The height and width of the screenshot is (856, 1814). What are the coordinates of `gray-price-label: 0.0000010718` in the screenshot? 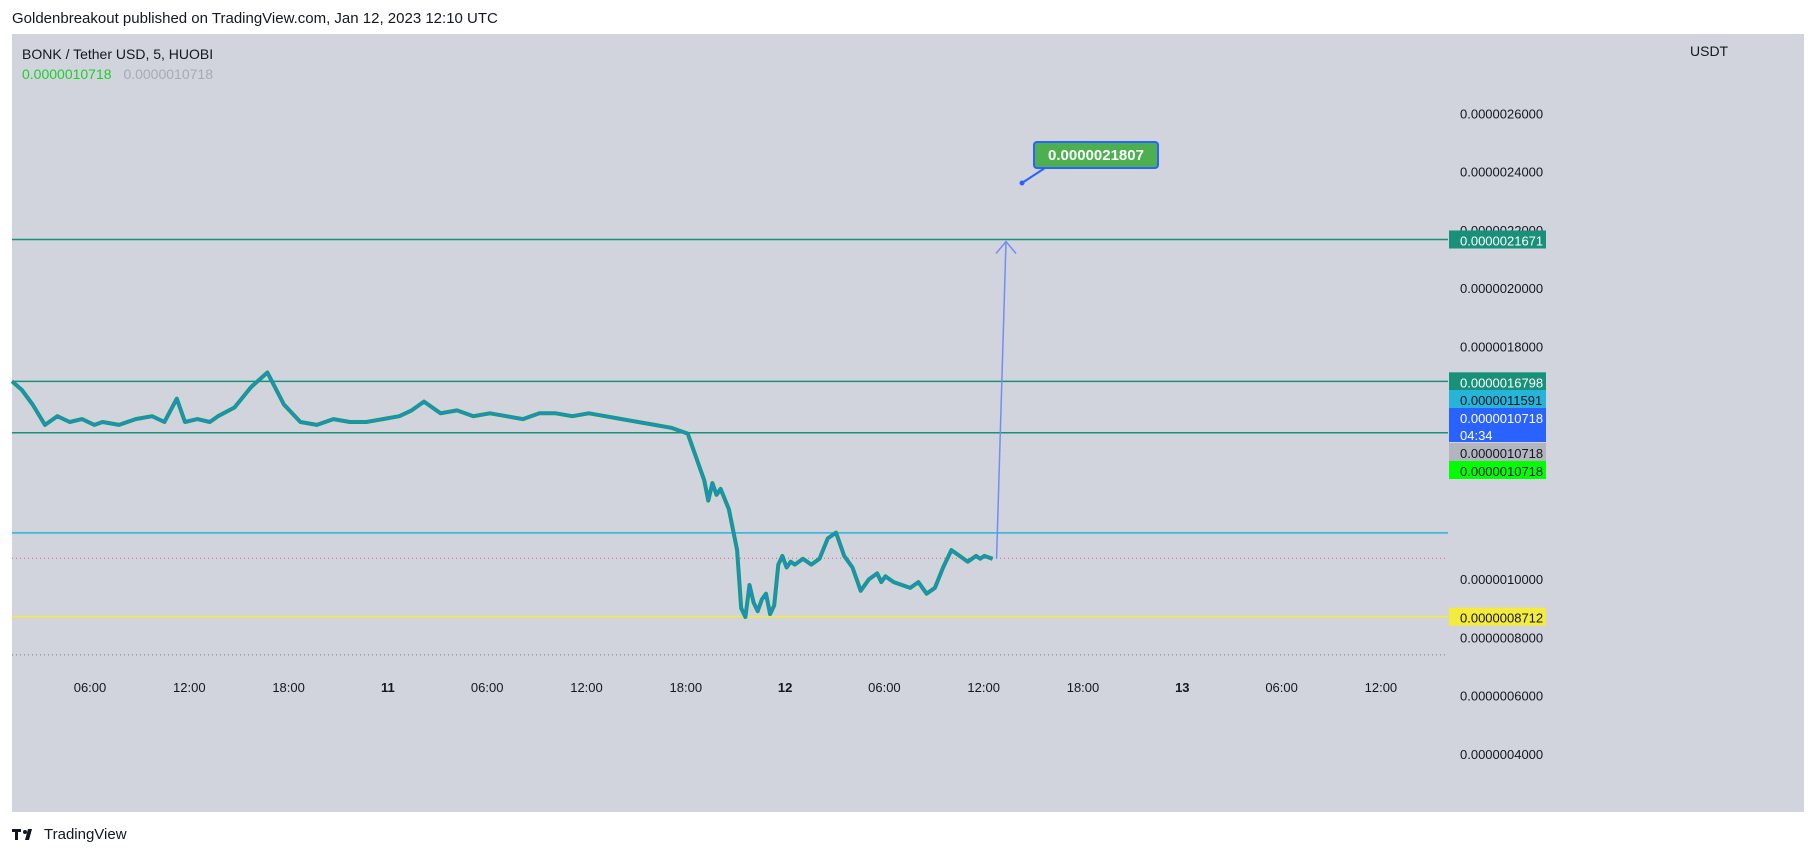 It's located at (1501, 453).